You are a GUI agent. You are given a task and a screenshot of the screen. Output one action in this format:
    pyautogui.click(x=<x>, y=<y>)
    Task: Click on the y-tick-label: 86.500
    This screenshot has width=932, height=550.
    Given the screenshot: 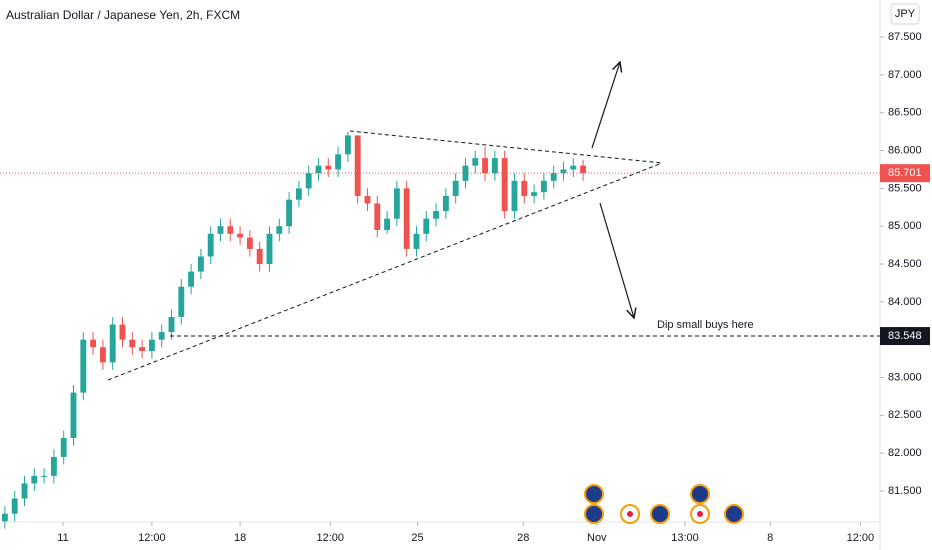 What is the action you would take?
    pyautogui.click(x=905, y=113)
    